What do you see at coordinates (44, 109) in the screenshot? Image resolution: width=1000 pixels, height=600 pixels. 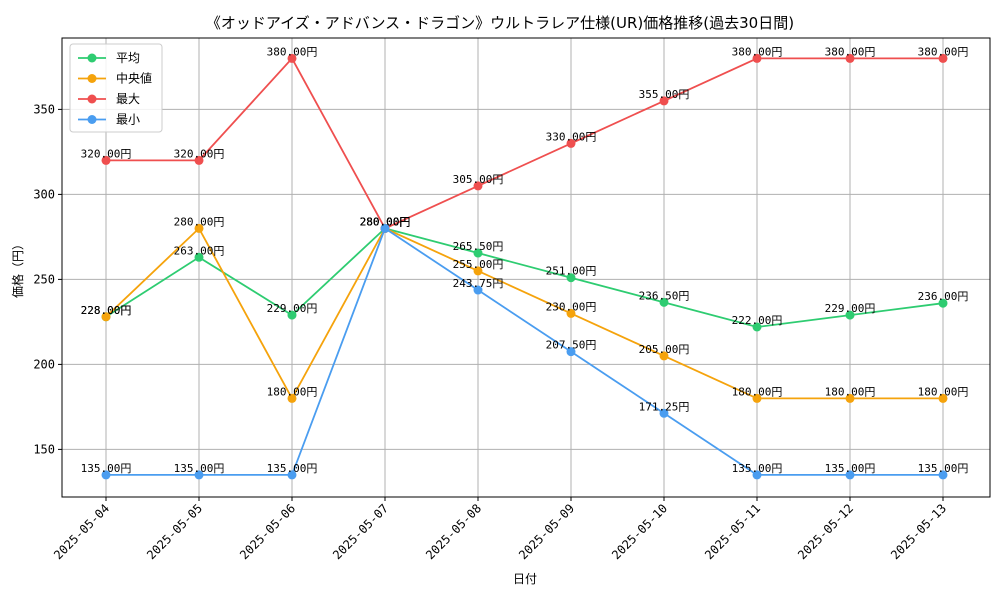 I see `y-tick-label: 350` at bounding box center [44, 109].